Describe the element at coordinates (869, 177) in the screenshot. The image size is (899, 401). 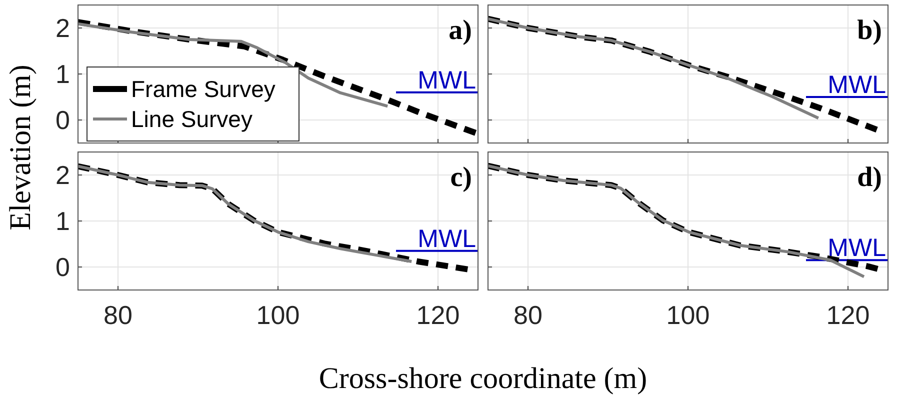
I see `annotation: d)` at that location.